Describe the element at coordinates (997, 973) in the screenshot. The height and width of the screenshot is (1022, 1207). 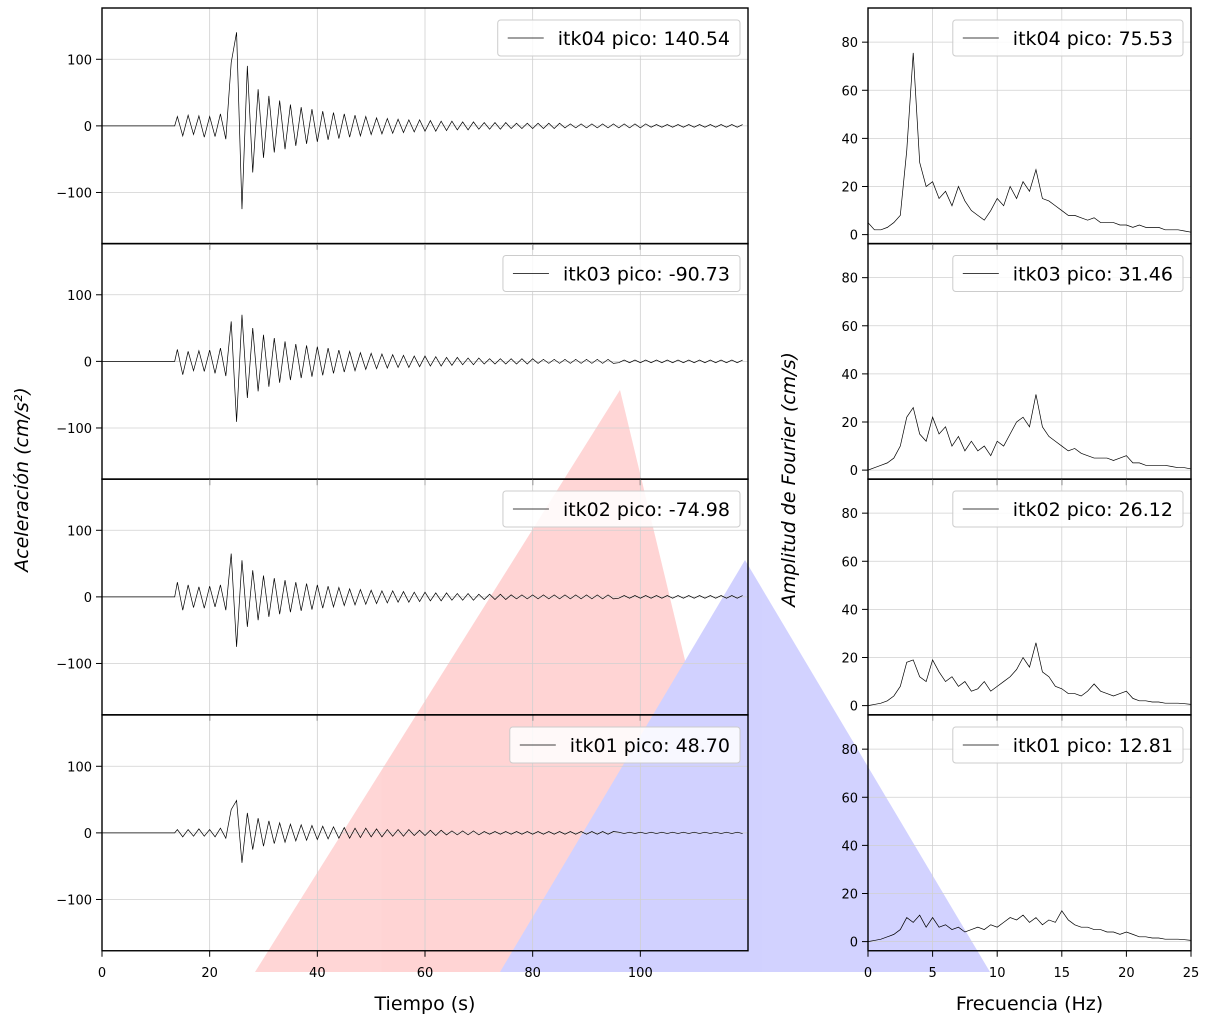
I see `x-tick-label: 10` at that location.